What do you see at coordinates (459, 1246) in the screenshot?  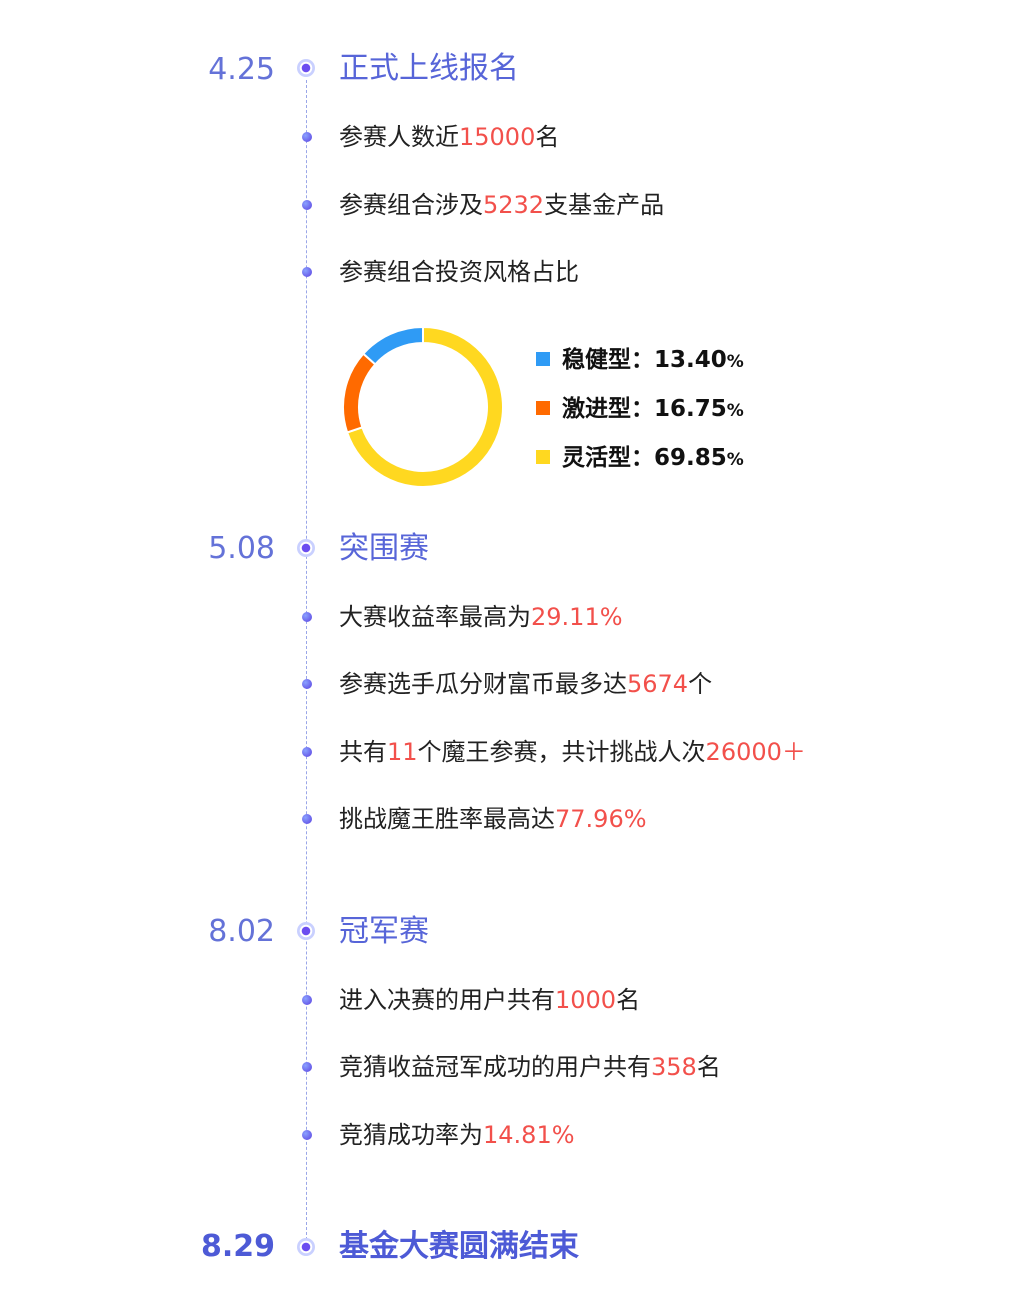 I see `stage-title-4: 基金大赛圆满结束` at bounding box center [459, 1246].